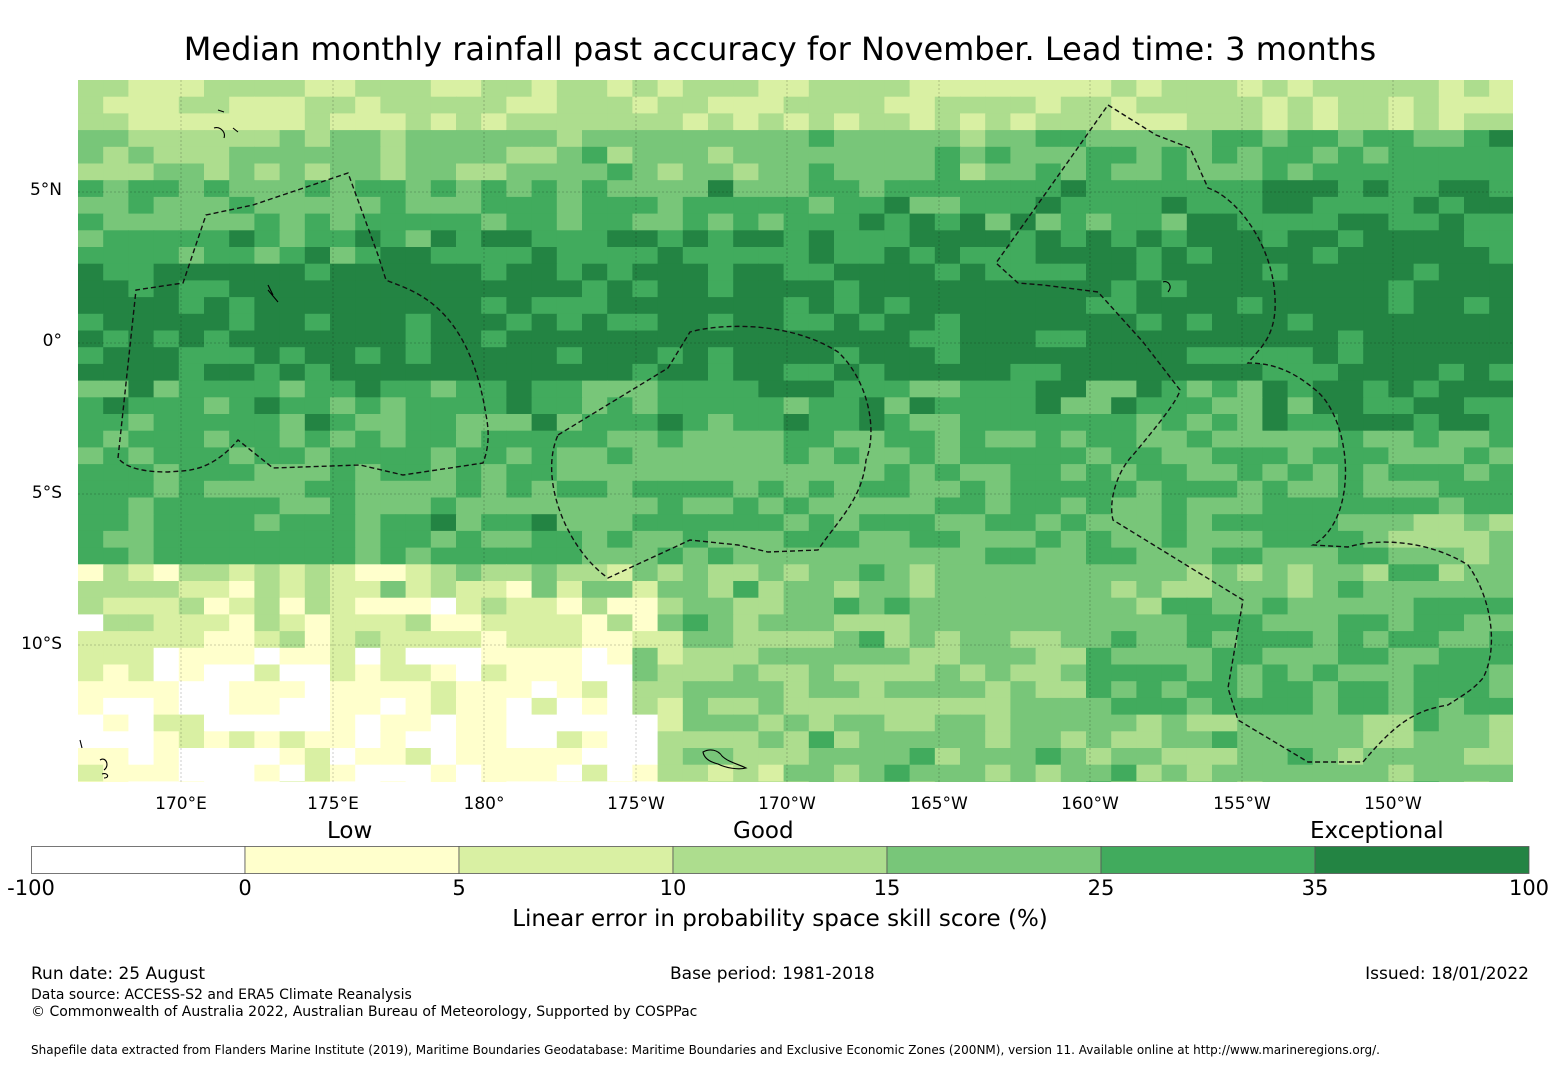 The image size is (1560, 1065). What do you see at coordinates (887, 888) in the screenshot?
I see `colorbar-tick-15: 15` at bounding box center [887, 888].